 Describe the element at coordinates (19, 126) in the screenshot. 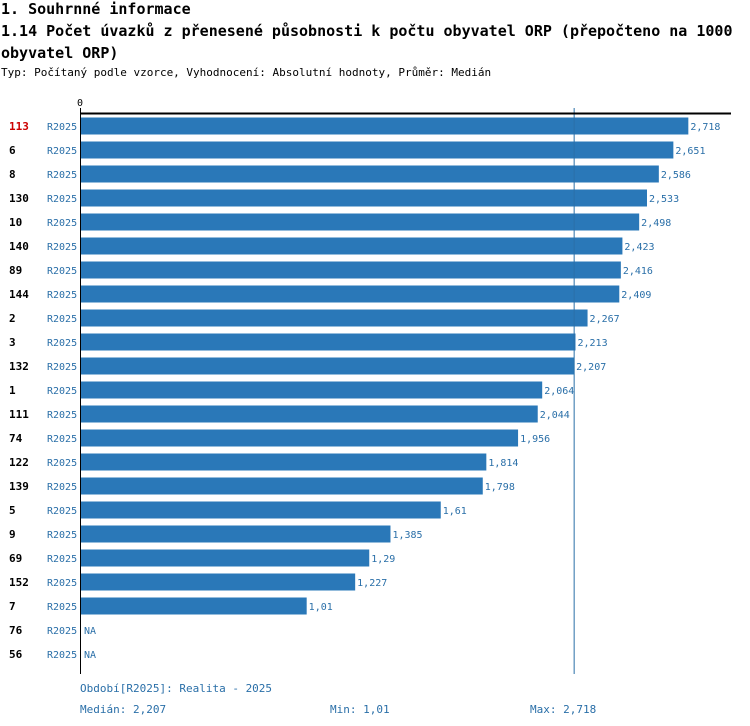

I see `category-label: 113` at that location.